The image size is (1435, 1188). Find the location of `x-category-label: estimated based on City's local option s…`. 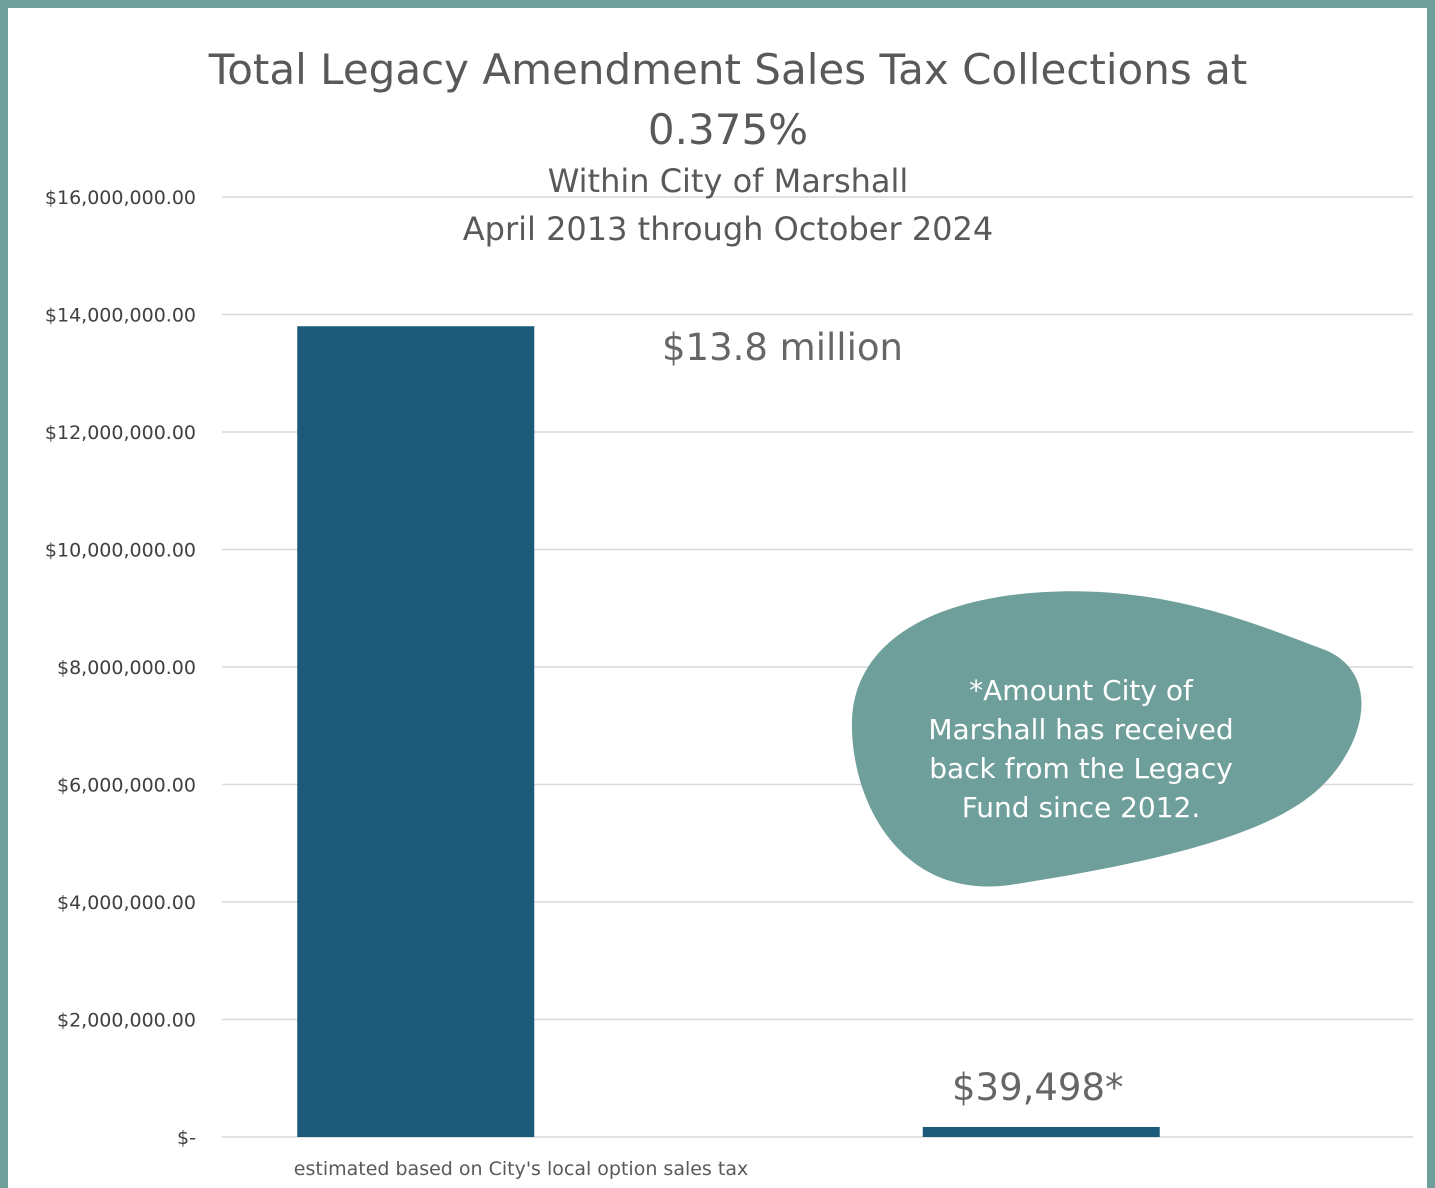

x-category-label: estimated based on City's local option s… is located at coordinates (521, 1169).